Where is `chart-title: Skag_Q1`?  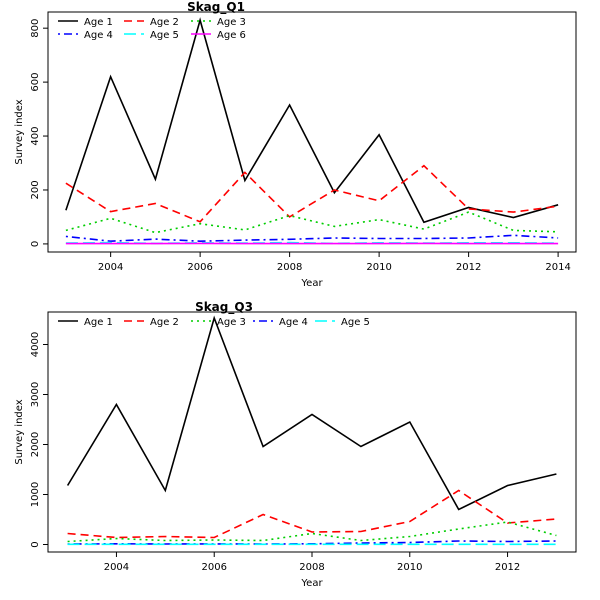 chart-title: Skag_Q1 is located at coordinates (216, 7).